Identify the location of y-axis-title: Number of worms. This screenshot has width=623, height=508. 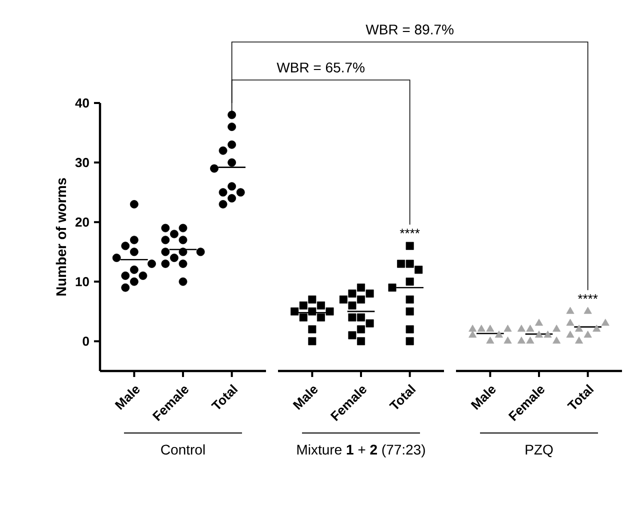
(61, 237).